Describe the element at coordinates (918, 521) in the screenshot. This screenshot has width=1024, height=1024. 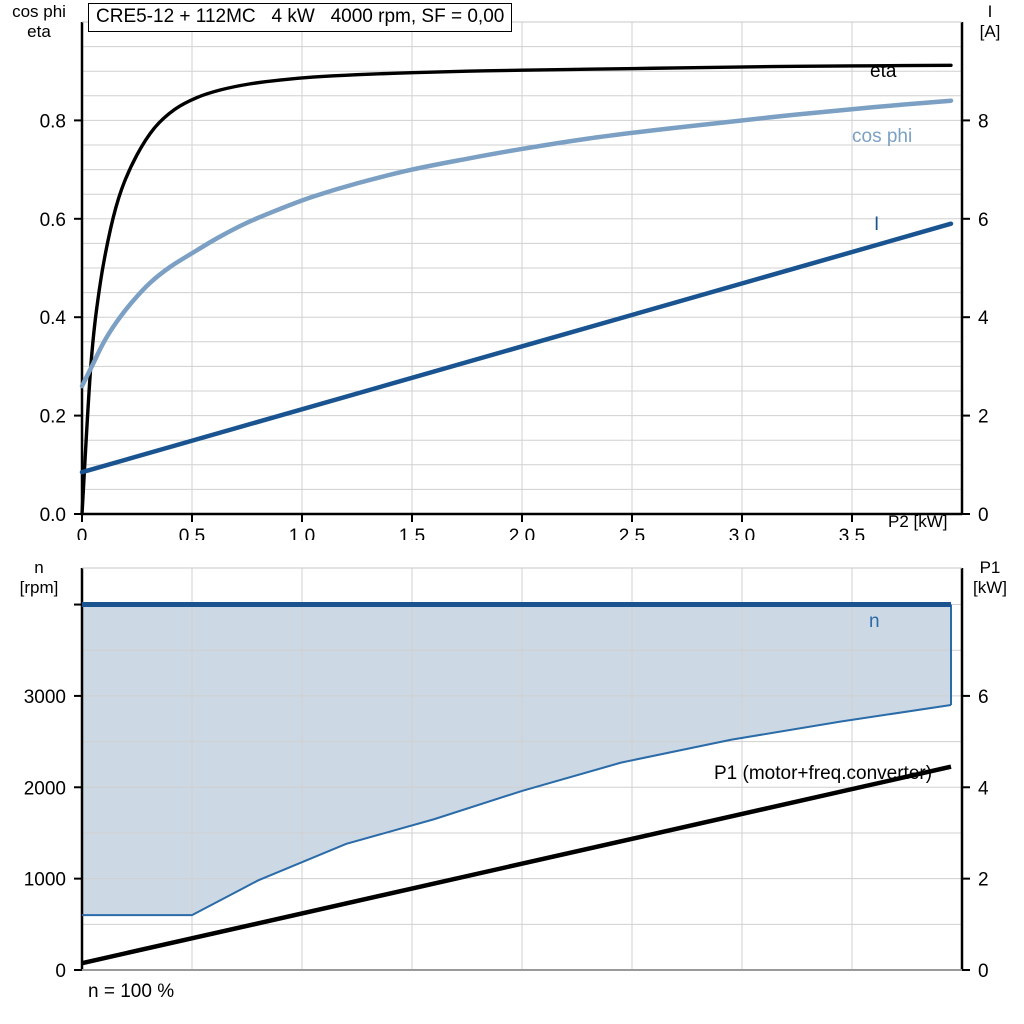
I see `x-axis-title-top: P2 [kW]` at that location.